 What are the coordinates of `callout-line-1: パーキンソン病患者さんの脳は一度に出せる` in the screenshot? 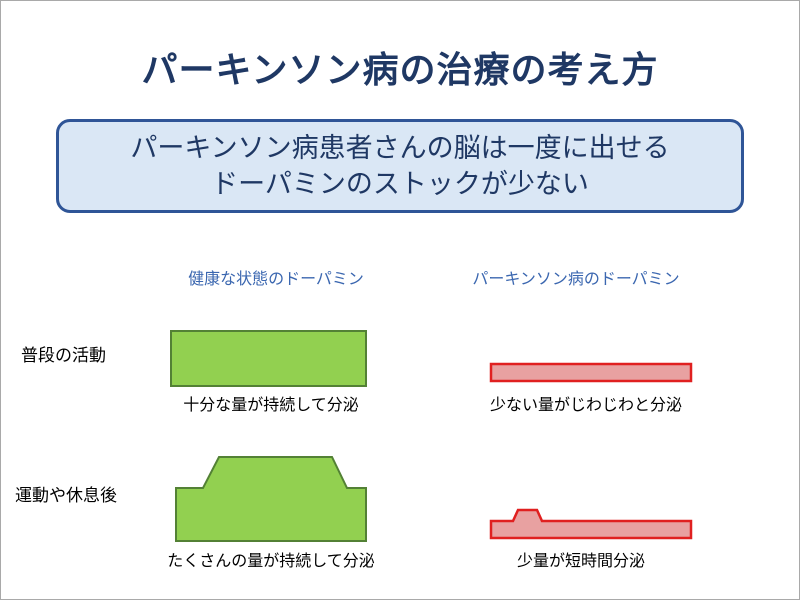 It's located at (400, 147).